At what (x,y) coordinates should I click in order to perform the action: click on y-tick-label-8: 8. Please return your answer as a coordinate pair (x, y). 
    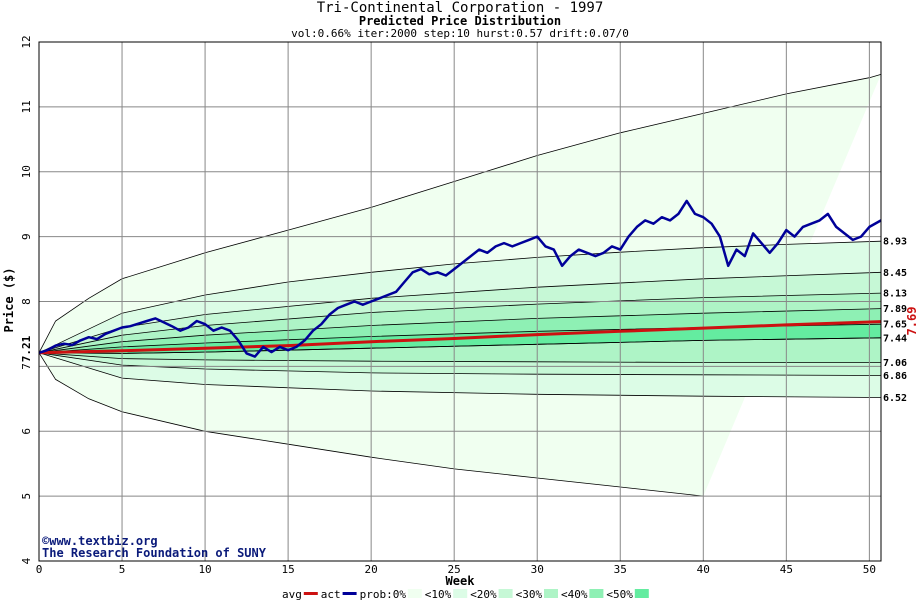
    Looking at the image, I should click on (26, 301).